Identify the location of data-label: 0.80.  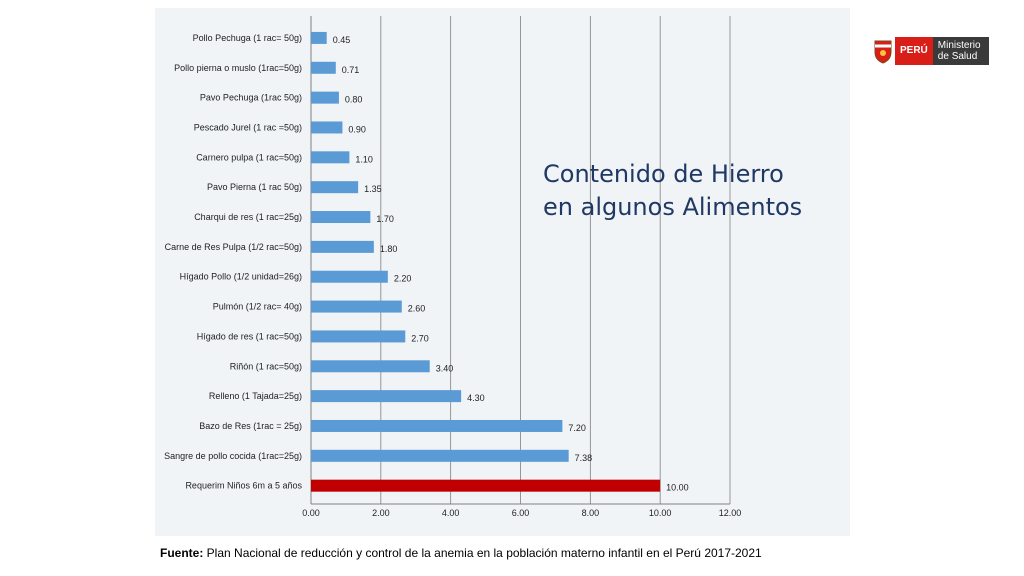
(354, 100).